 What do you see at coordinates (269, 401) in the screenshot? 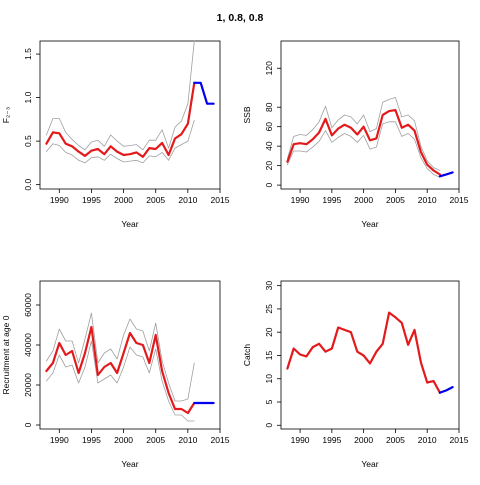
I see `y-tick-label: 5` at bounding box center [269, 401].